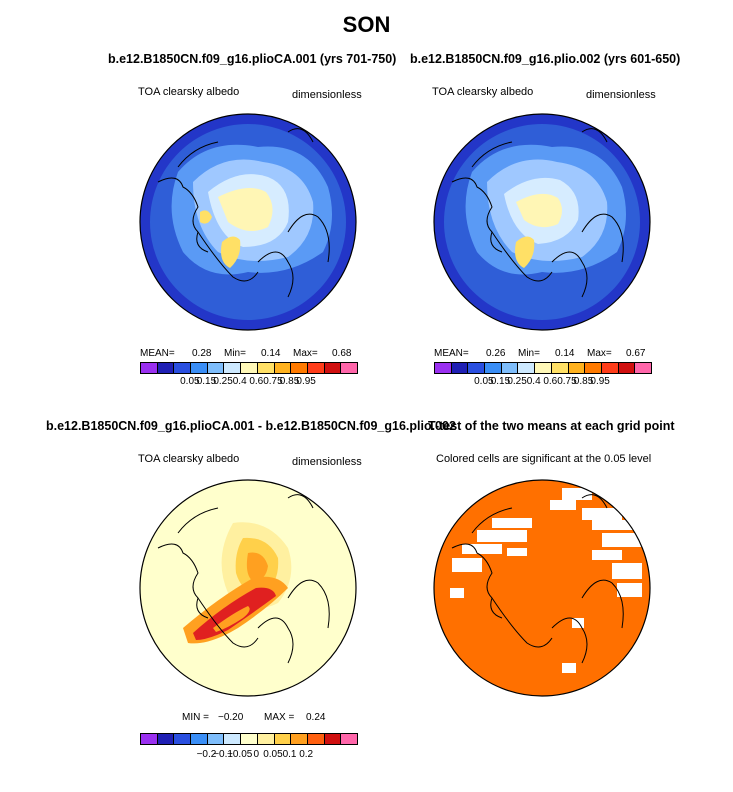 This screenshot has width=733, height=792. Describe the element at coordinates (483, 92) in the screenshot. I see `panel2-variable-label: TOA clearsky albedo` at that location.